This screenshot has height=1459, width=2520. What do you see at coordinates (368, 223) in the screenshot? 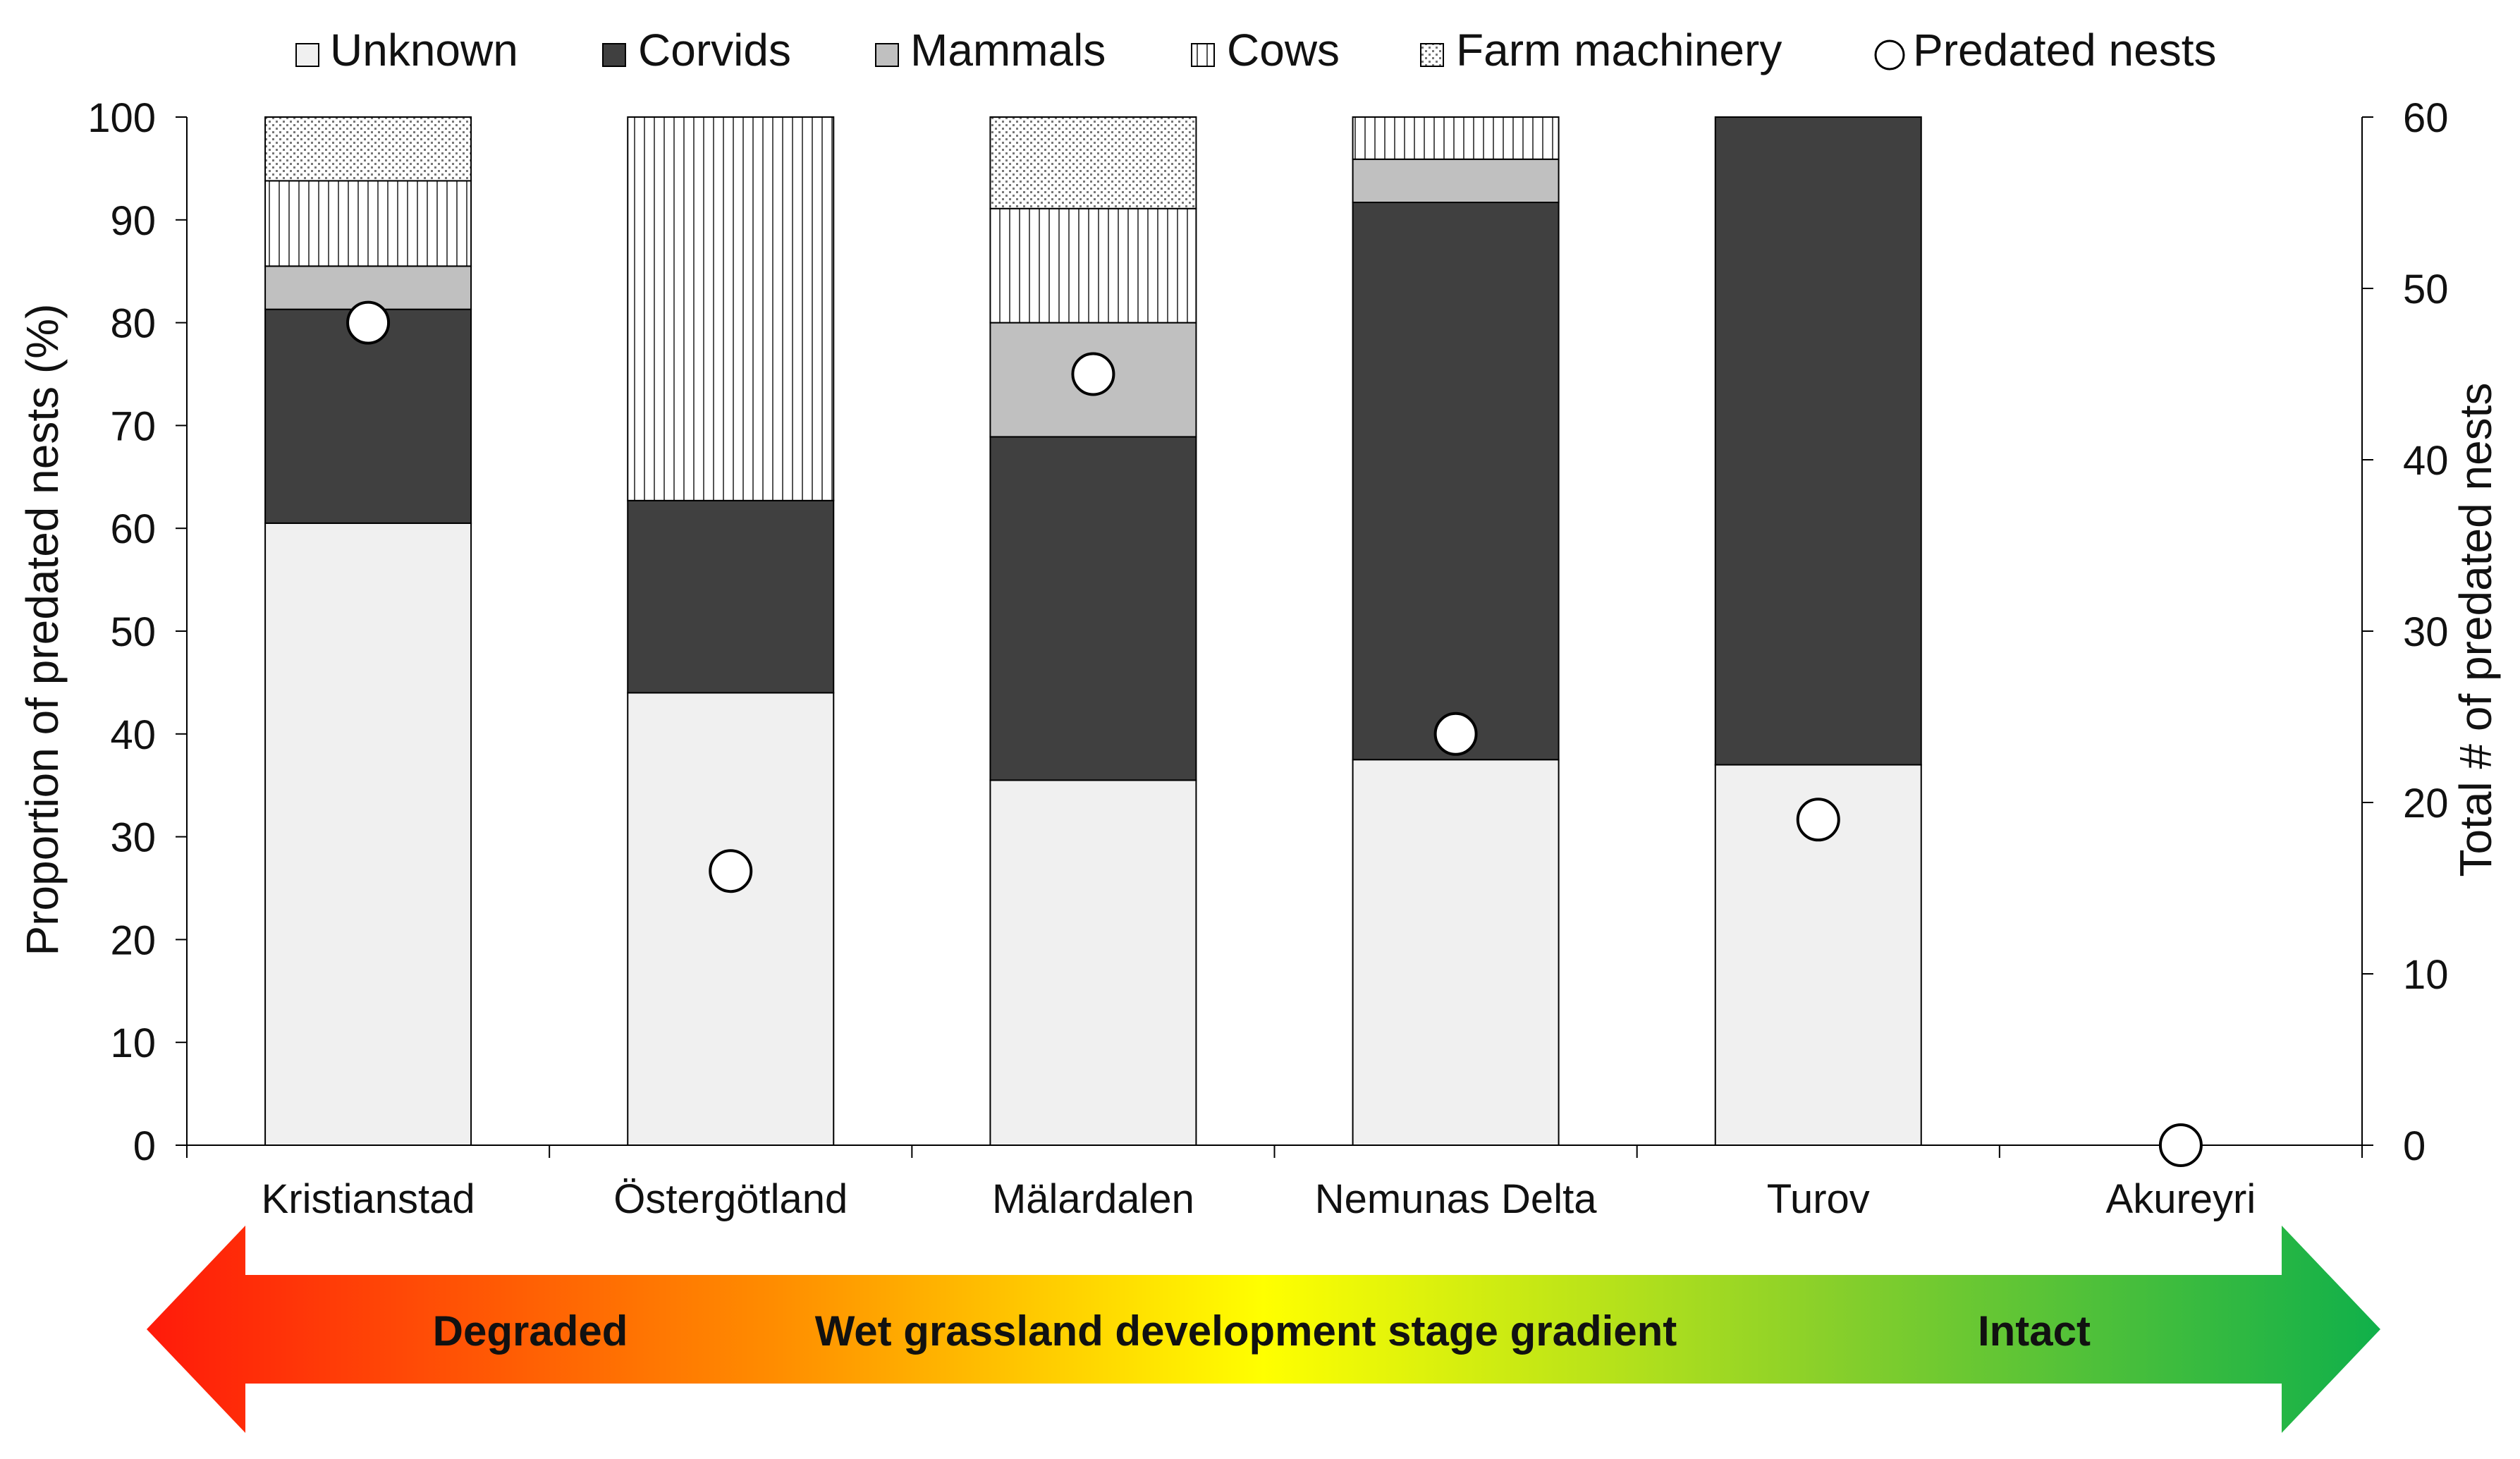
I see `bar-kristianstad-cows` at bounding box center [368, 223].